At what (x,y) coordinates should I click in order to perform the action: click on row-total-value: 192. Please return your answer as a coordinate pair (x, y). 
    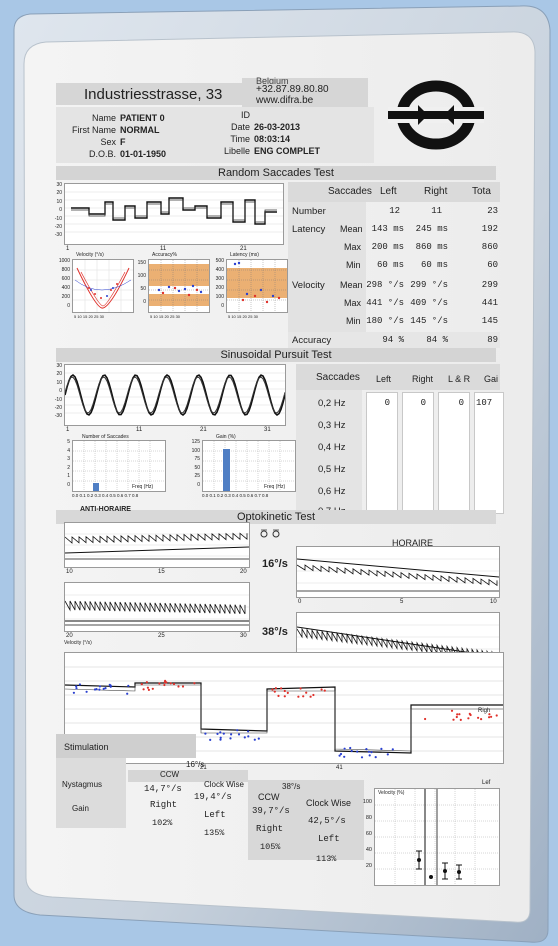
    Looking at the image, I should click on (489, 229).